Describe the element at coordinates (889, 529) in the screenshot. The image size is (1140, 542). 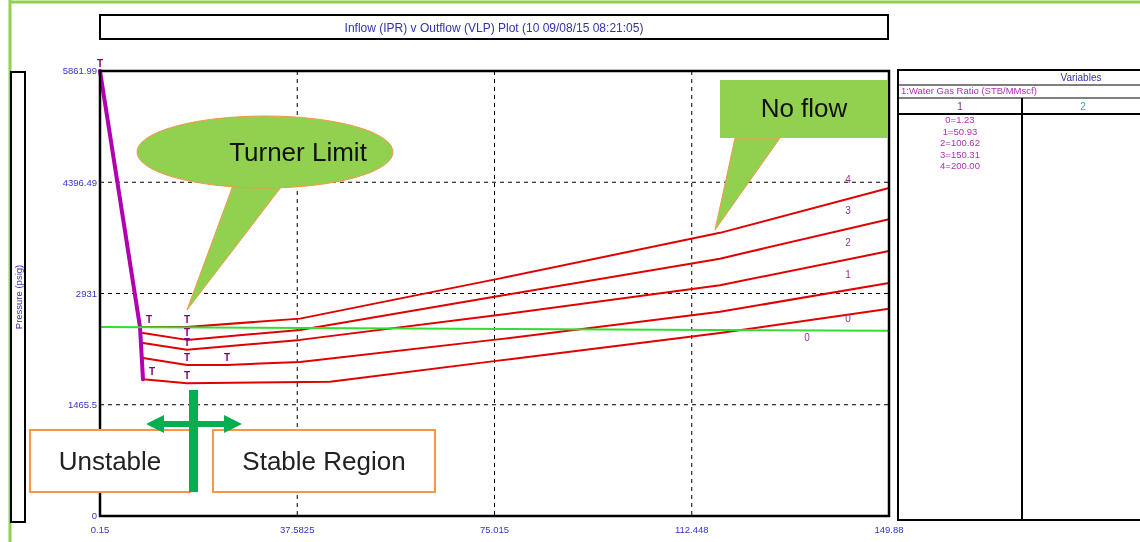
I see `x-tick-label: 149.88` at that location.